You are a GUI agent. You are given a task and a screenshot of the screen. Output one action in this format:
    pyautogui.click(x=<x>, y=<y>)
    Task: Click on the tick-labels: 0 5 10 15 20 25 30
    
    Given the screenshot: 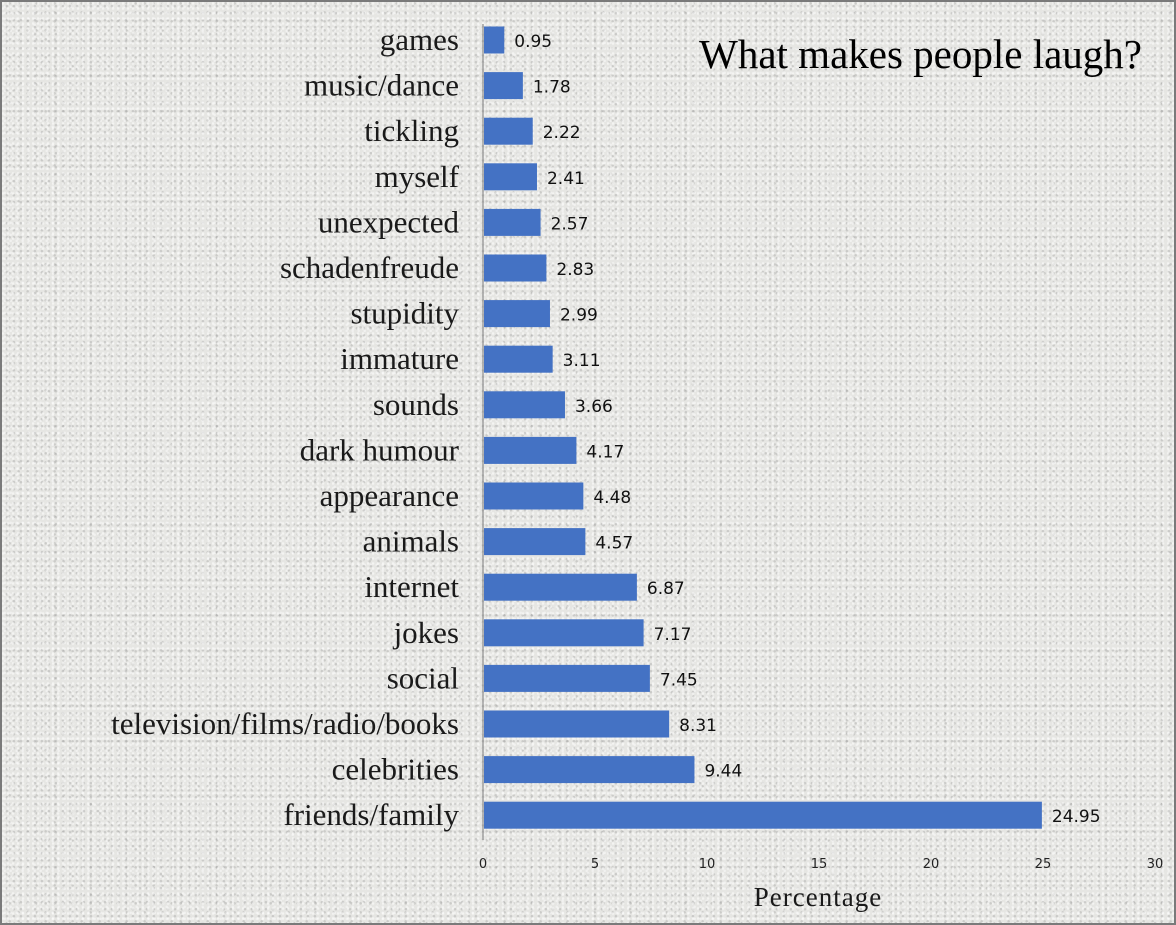 What is the action you would take?
    pyautogui.click(x=821, y=864)
    